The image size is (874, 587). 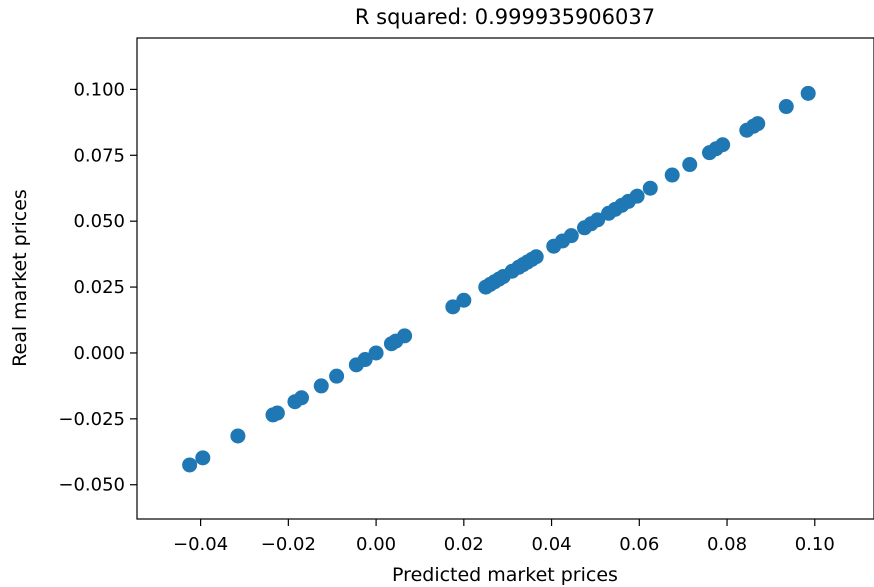 What do you see at coordinates (464, 544) in the screenshot?
I see `x-tick-label: 0.02` at bounding box center [464, 544].